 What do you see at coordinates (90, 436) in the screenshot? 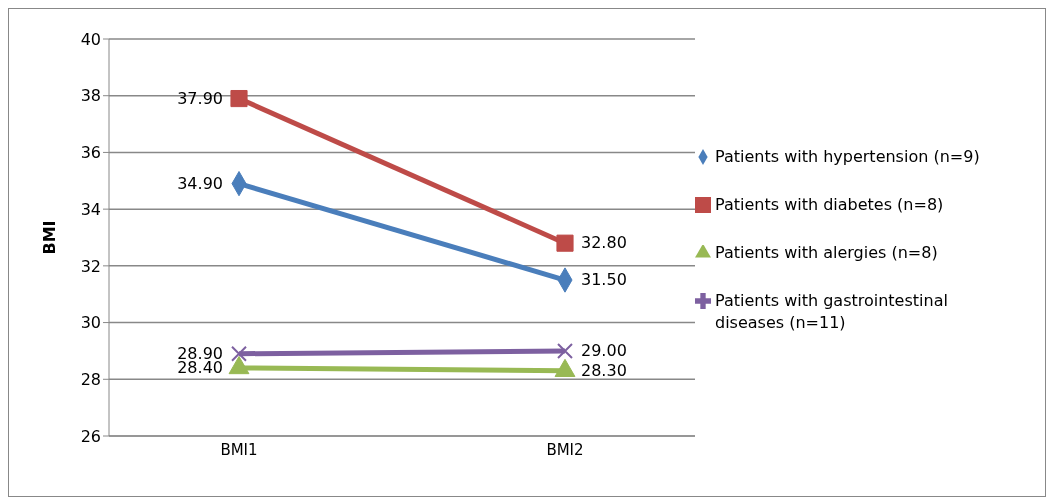
I see `y-tick-label: 26` at bounding box center [90, 436].